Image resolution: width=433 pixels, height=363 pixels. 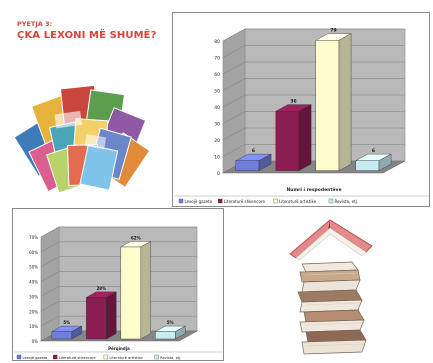 What do you see at coordinates (35, 24) in the screenshot?
I see `question-label: PYETJA 3:` at bounding box center [35, 24].